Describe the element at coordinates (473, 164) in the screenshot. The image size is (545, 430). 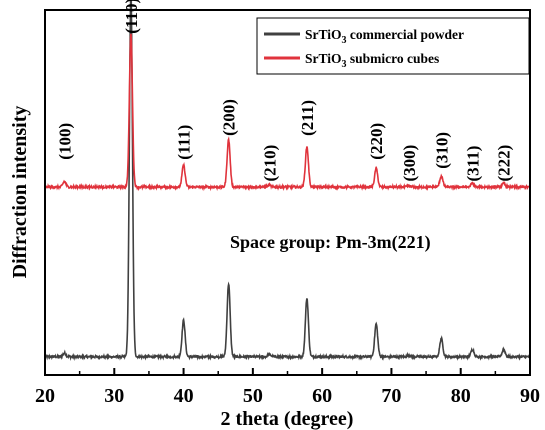
I see `peak-label-311: (311)` at that location.